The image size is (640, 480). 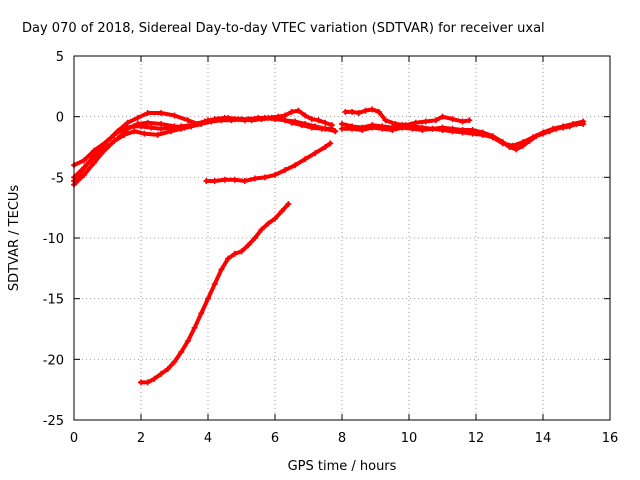 What do you see at coordinates (53, 421) in the screenshot?
I see `y-tick-label: -25` at bounding box center [53, 421].